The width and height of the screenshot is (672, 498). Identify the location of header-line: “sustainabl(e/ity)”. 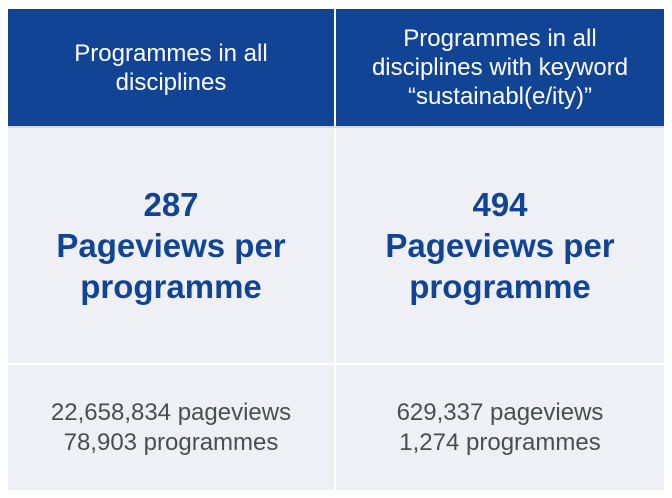
(500, 96).